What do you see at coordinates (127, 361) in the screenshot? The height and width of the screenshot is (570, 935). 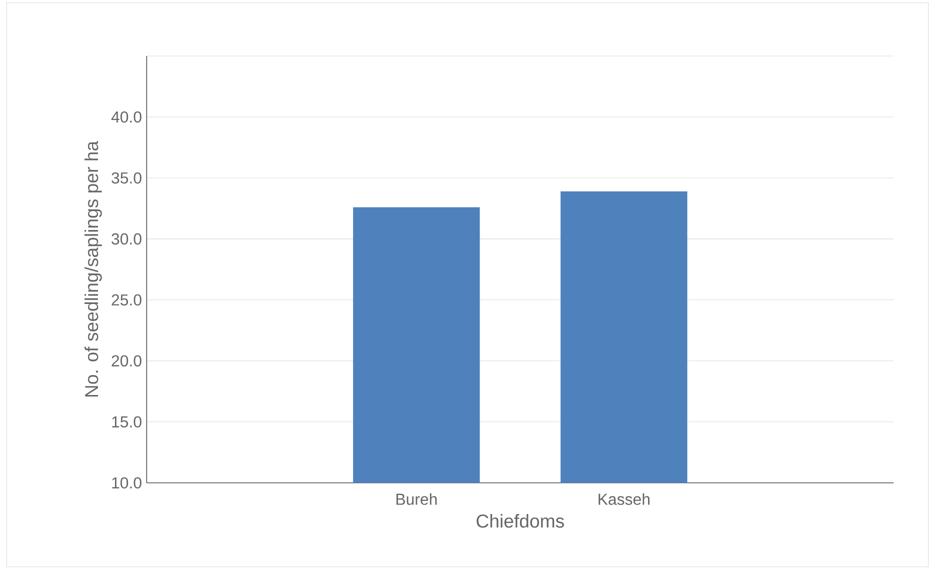 I see `y-tick-label: 20.0` at bounding box center [127, 361].